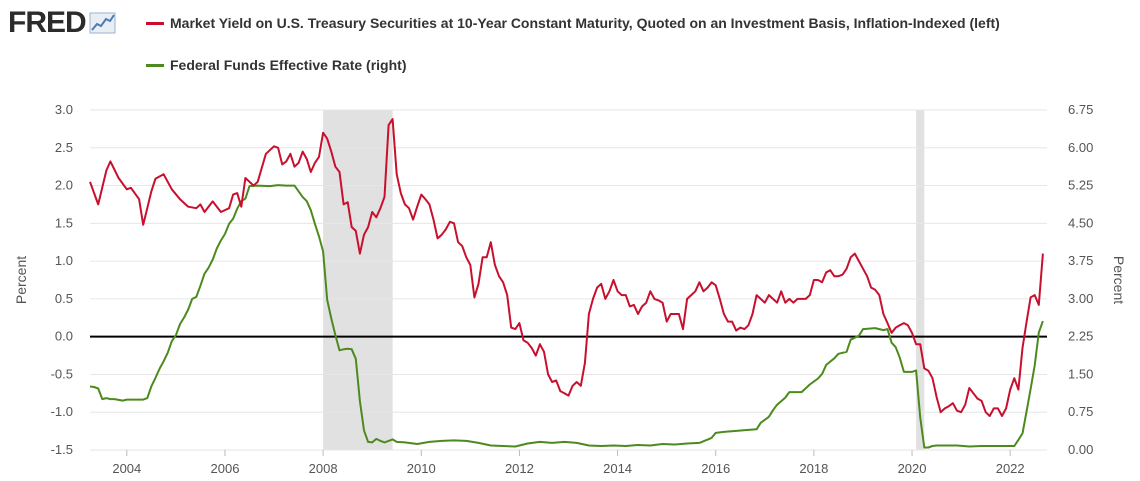 The width and height of the screenshot is (1140, 481). I want to click on right-tick-label: 4.50, so click(1080, 222).